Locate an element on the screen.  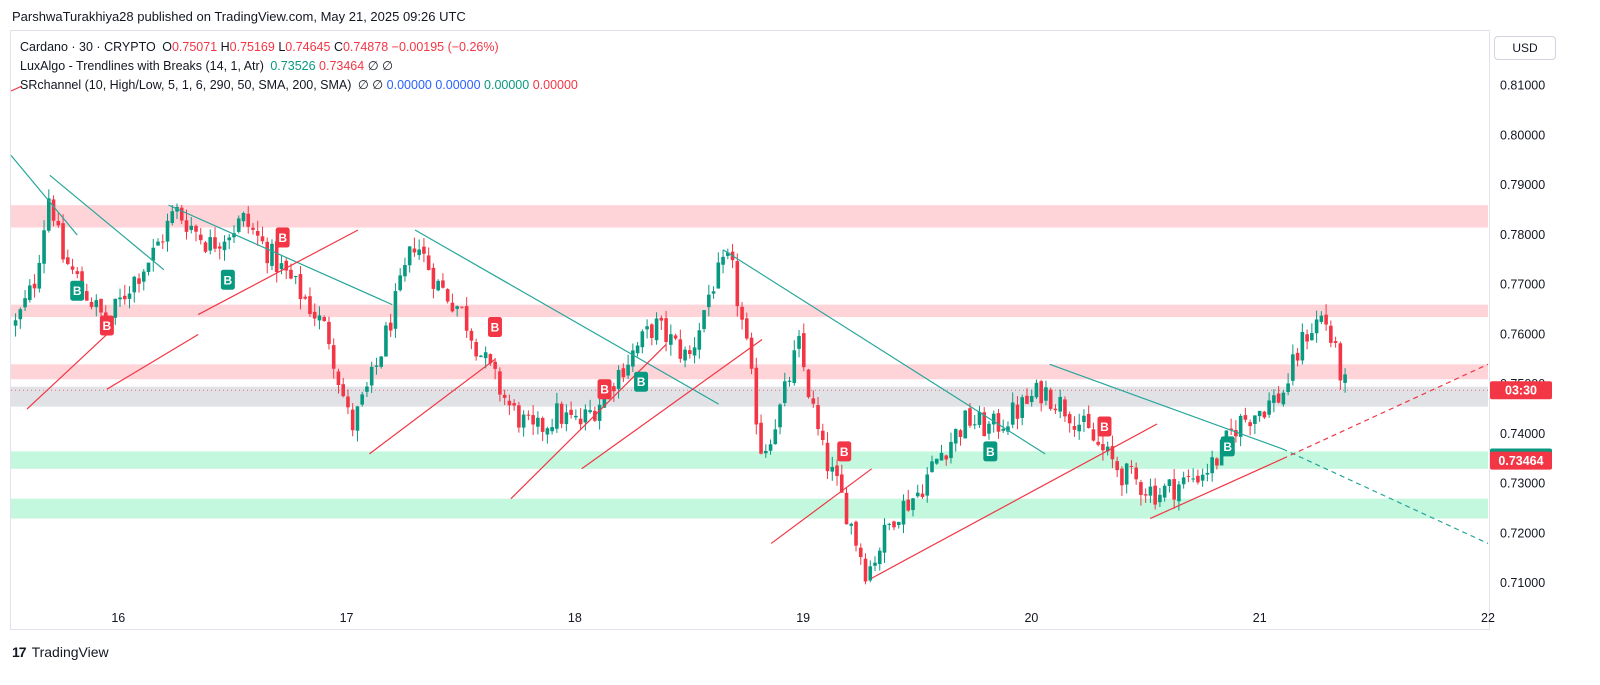
indicator-luxalgo-hidden-icons: ∅ ∅ is located at coordinates (380, 66).